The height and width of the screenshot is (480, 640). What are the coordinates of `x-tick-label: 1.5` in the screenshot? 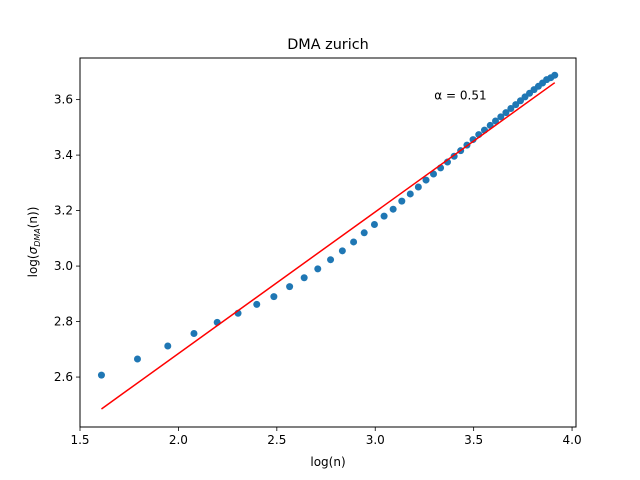 It's located at (79, 440).